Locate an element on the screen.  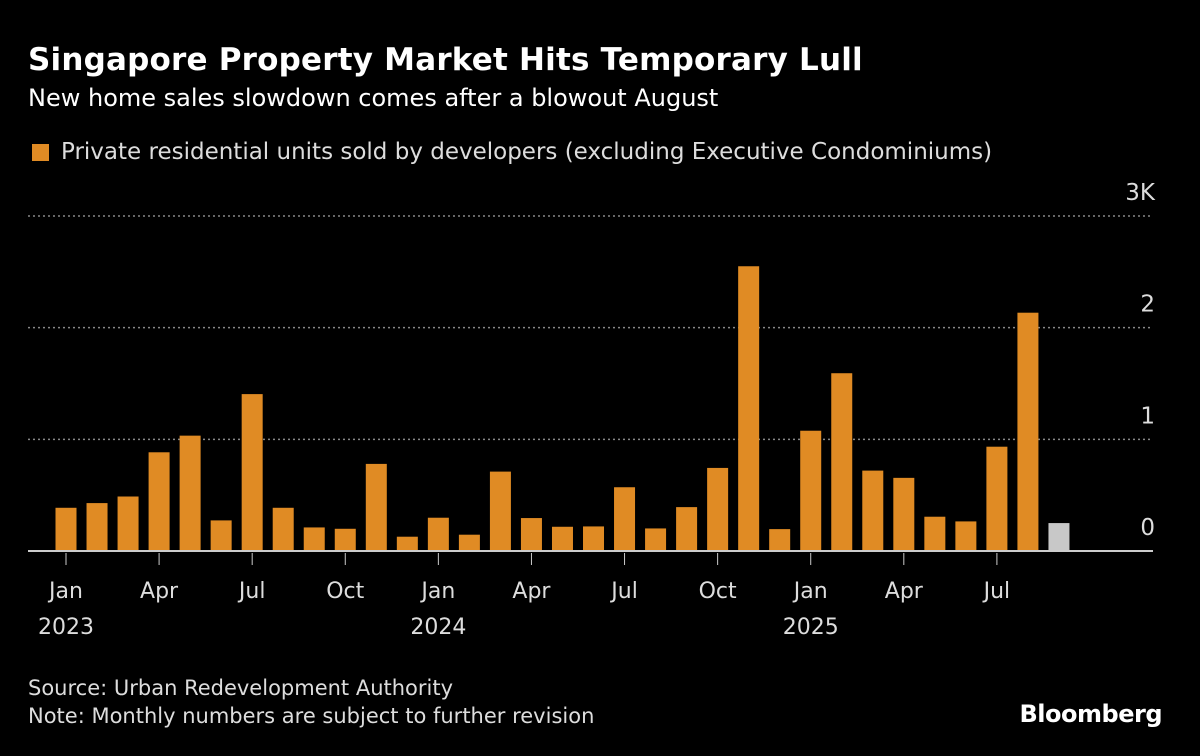
y-tick-label: 3K is located at coordinates (1140, 193).